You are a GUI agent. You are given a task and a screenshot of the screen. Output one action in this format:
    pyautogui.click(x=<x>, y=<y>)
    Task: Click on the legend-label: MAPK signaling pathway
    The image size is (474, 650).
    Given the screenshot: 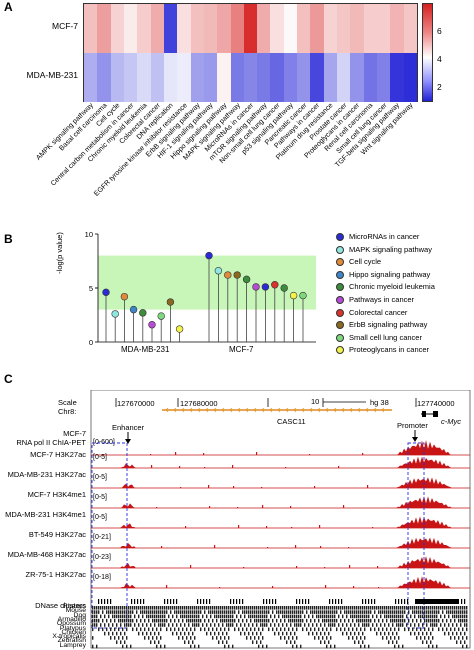 What is the action you would take?
    pyautogui.click(x=390, y=249)
    